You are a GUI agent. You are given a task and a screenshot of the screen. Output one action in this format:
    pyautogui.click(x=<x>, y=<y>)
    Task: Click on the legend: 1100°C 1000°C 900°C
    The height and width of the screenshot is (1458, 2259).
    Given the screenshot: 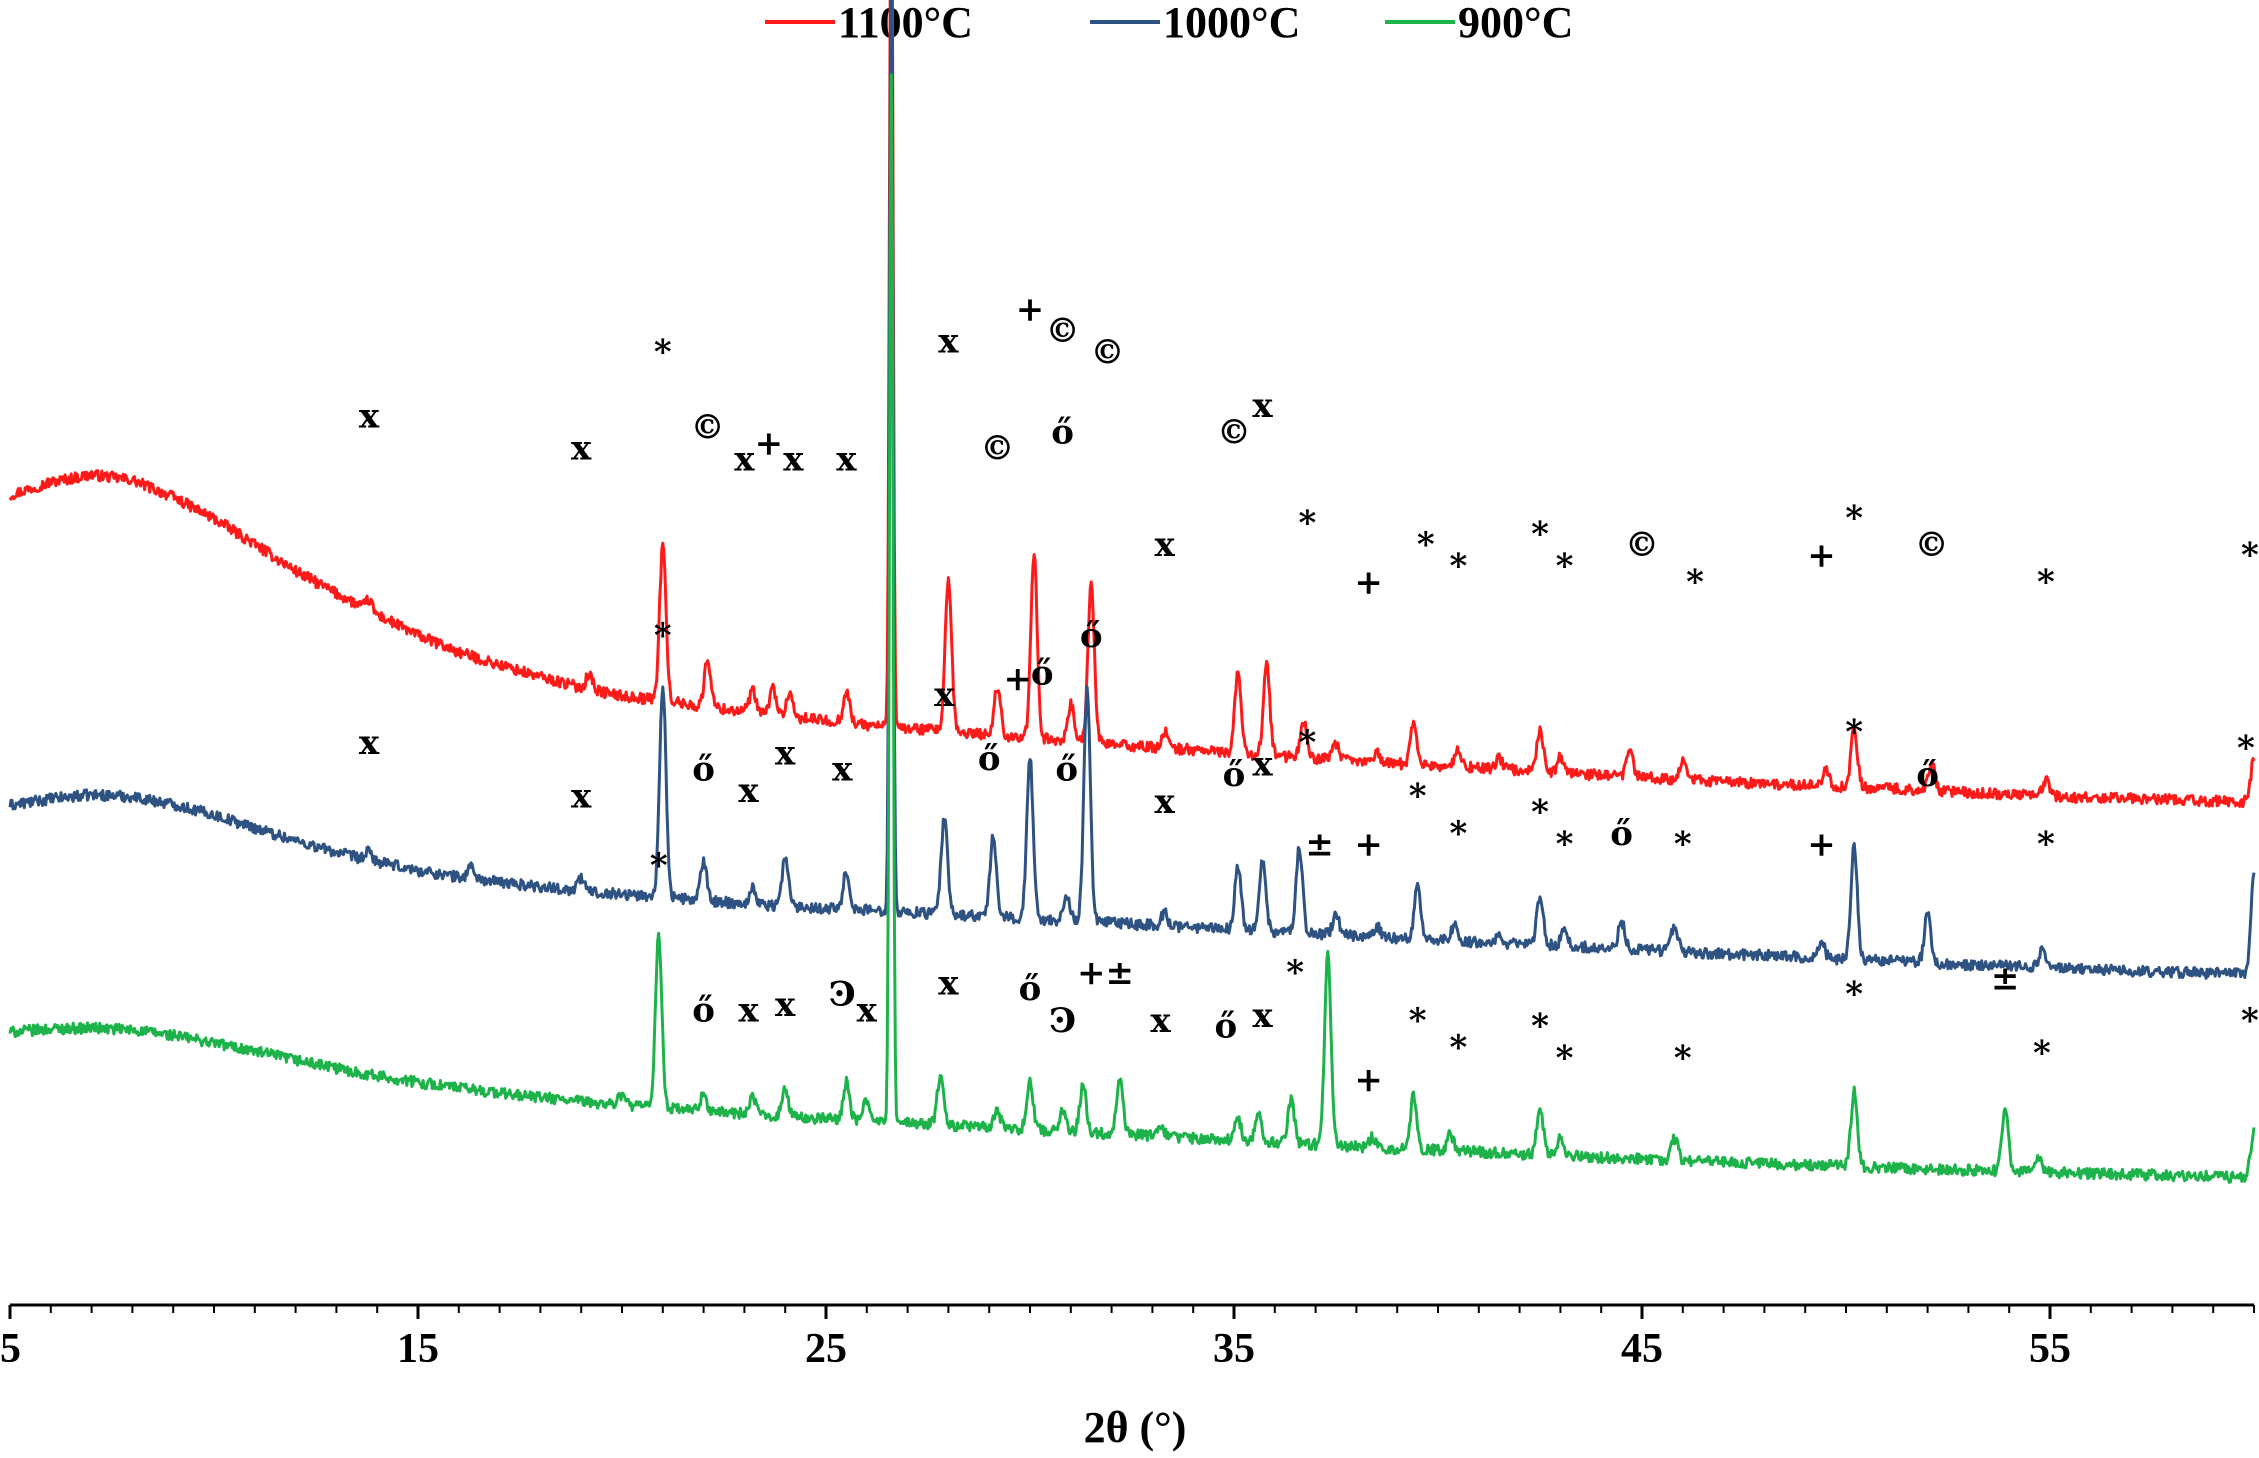 What is the action you would take?
    pyautogui.click(x=1169, y=23)
    